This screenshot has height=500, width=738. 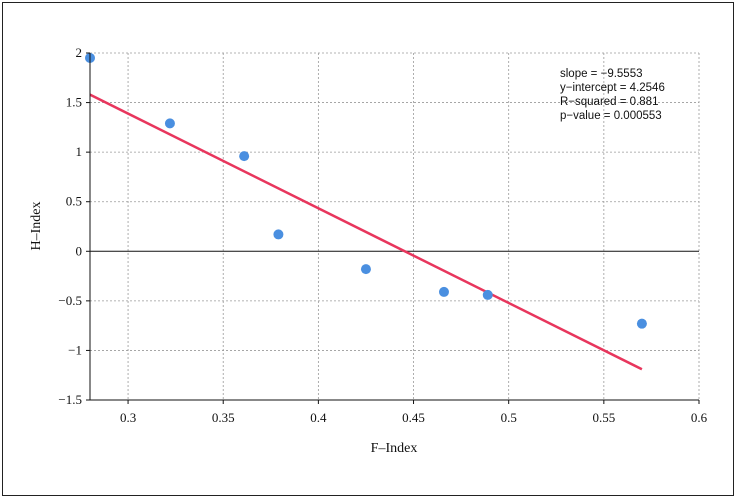 I want to click on intercept-annotation: y−intercept = 4.2546, so click(x=612, y=88).